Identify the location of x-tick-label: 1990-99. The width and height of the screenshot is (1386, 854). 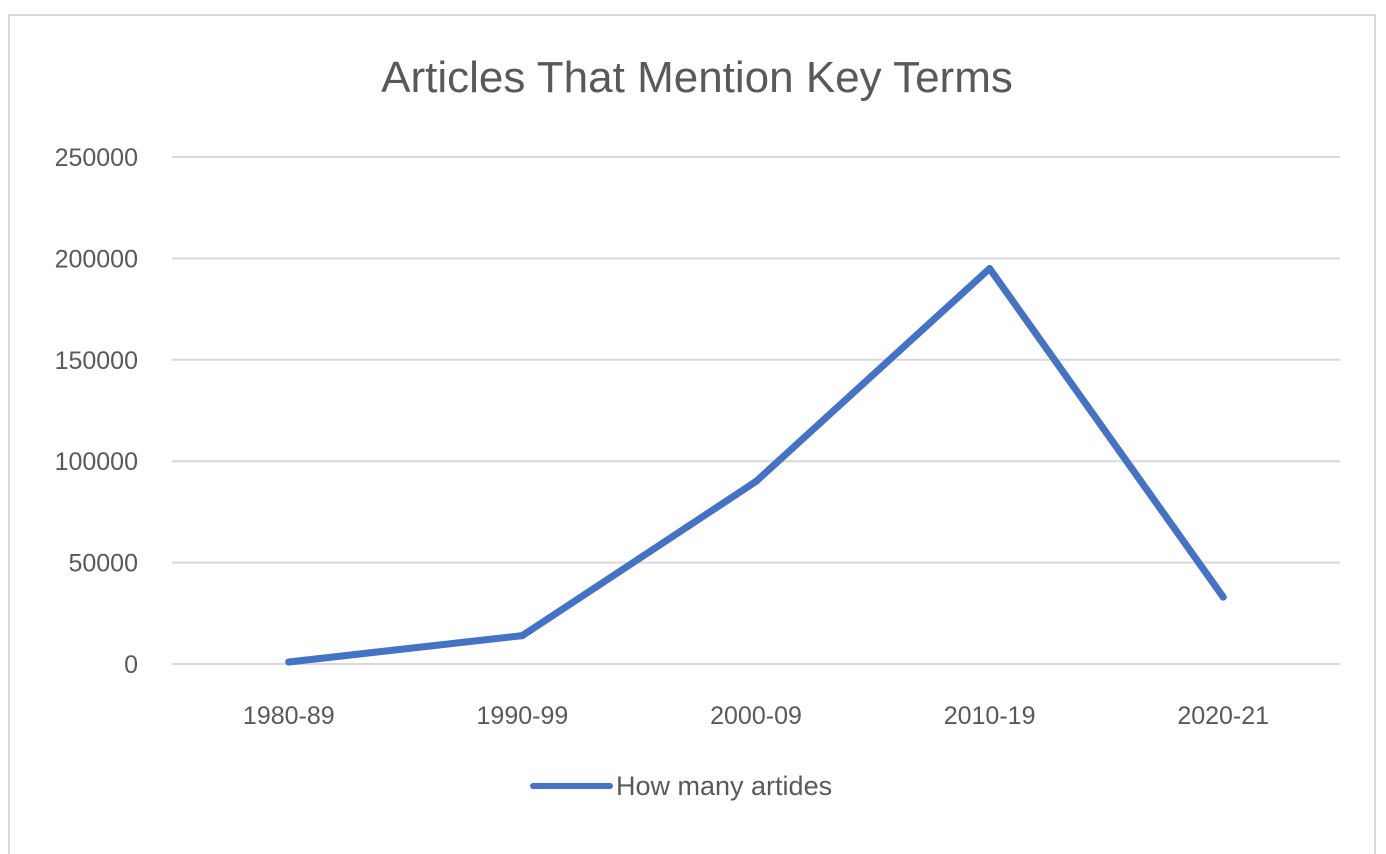
(523, 716).